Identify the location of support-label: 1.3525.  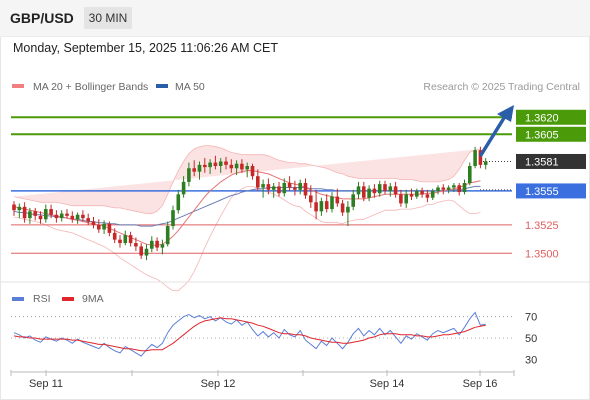
(542, 226).